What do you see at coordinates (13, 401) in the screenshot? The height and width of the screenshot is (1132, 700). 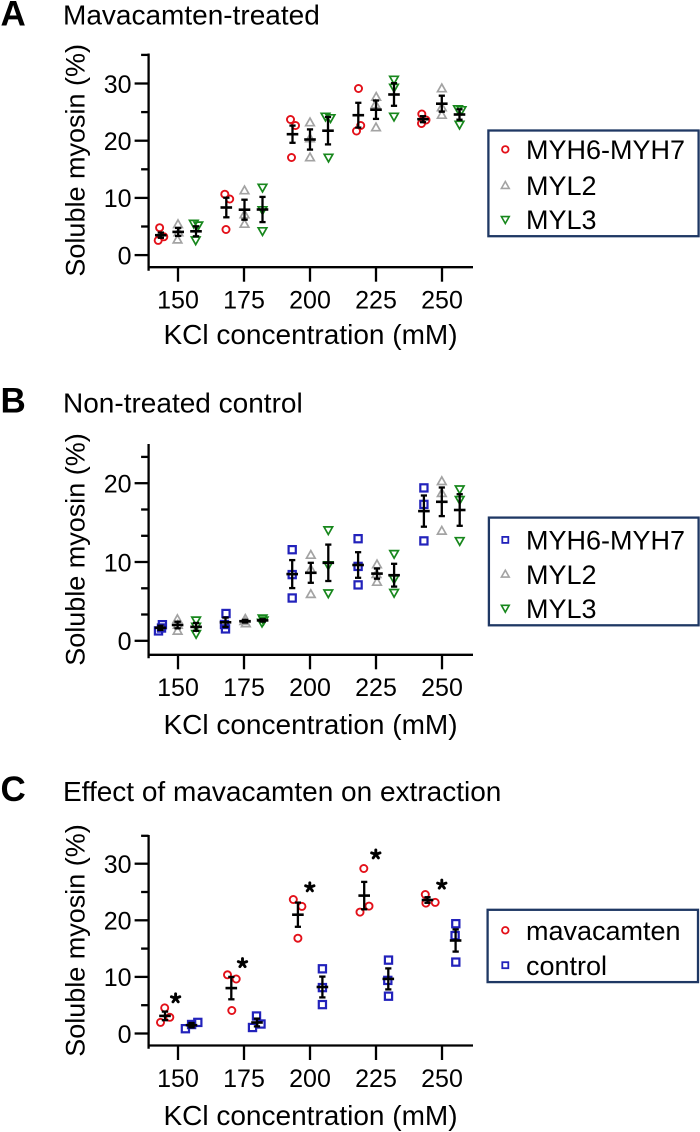 I see `svg-text: B` at bounding box center [13, 401].